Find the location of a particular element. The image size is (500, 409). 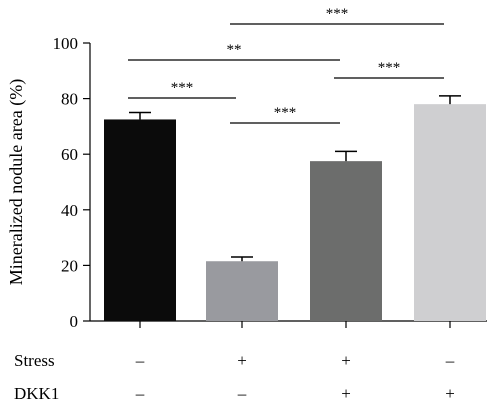

y-axis-title: Mineralized nodule area (%) is located at coordinates (16, 182).